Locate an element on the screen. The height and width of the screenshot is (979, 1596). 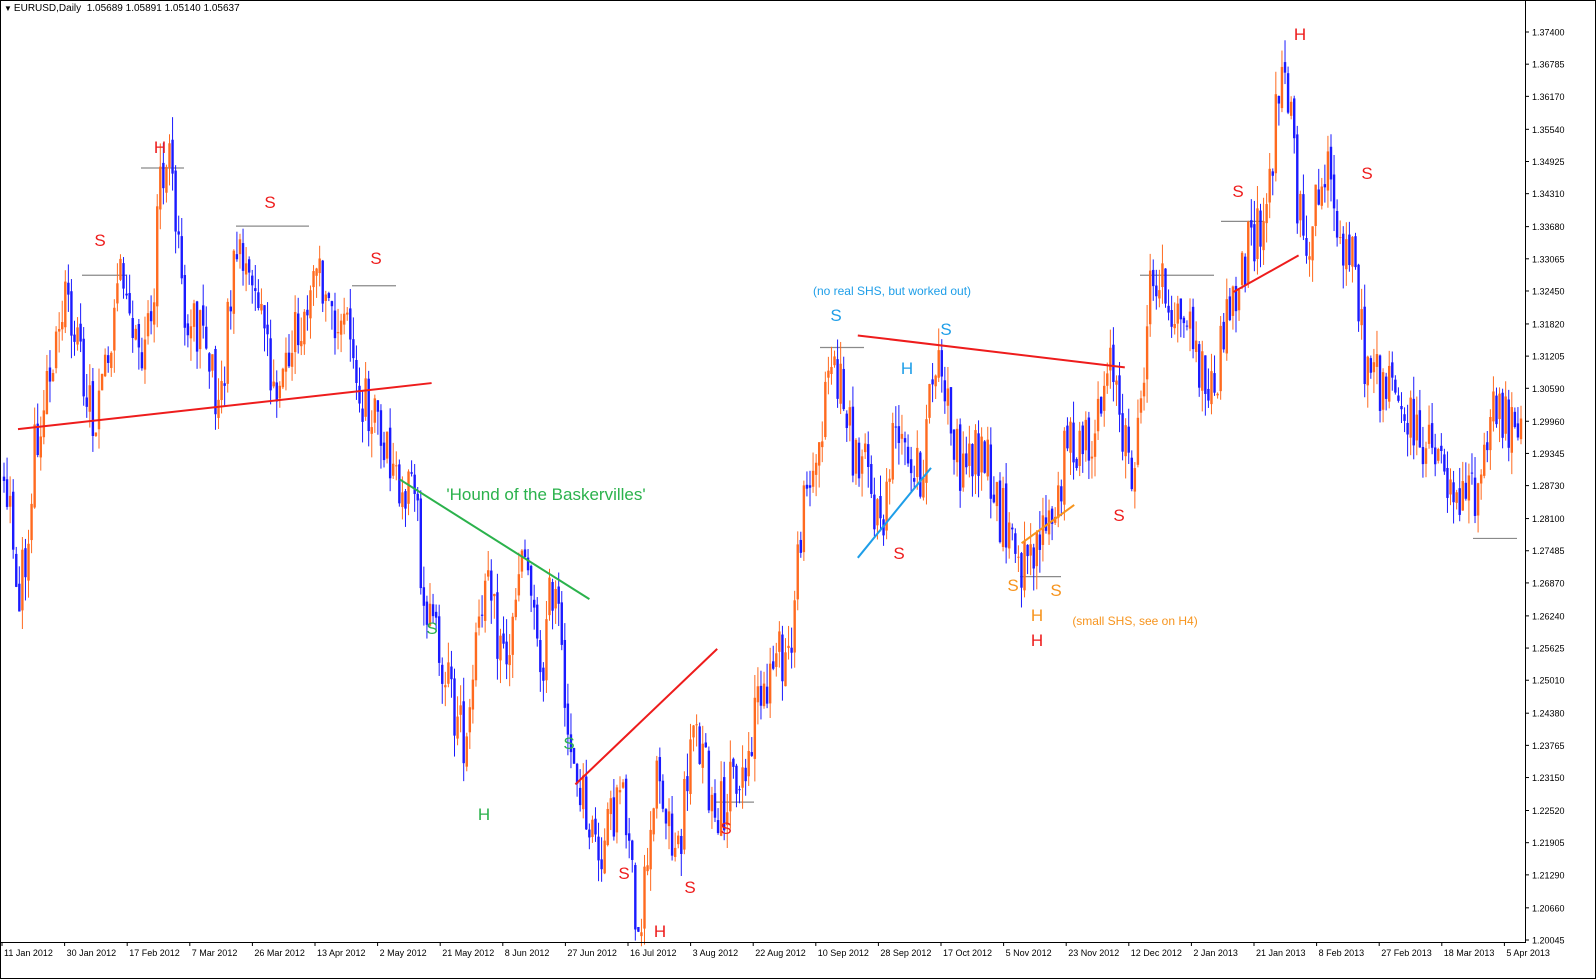
time-tick-label: 8 Feb 2013 is located at coordinates (1342, 953).